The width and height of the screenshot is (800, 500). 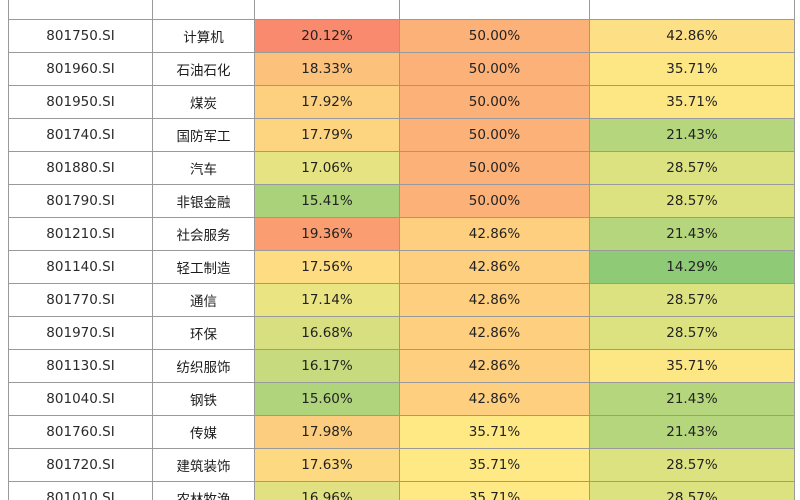 What do you see at coordinates (203, 366) in the screenshot?
I see `industry-name-cell: 纺织服饰` at bounding box center [203, 366].